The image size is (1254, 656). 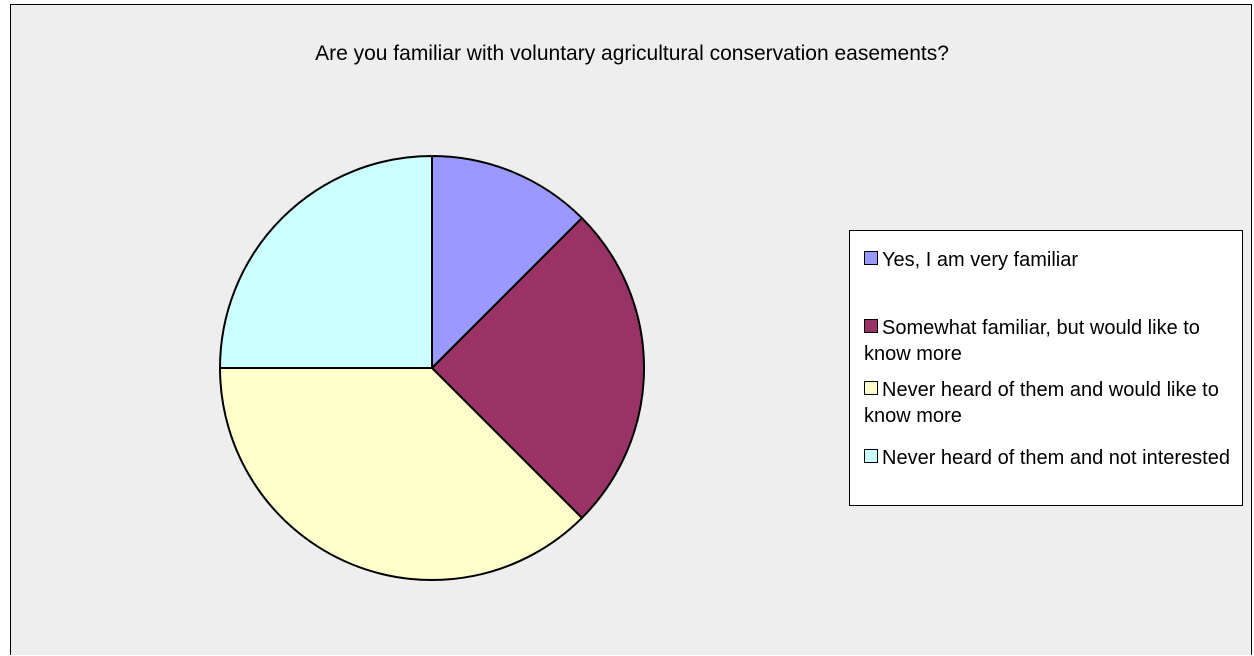 What do you see at coordinates (507, 262) in the screenshot?
I see `pie-slice-very-familiar` at bounding box center [507, 262].